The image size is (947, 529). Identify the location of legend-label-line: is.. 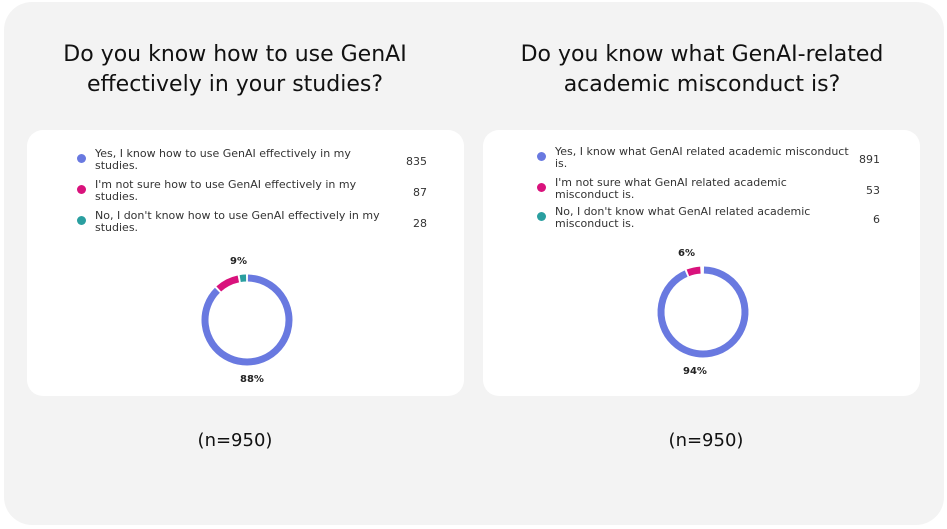
(561, 163).